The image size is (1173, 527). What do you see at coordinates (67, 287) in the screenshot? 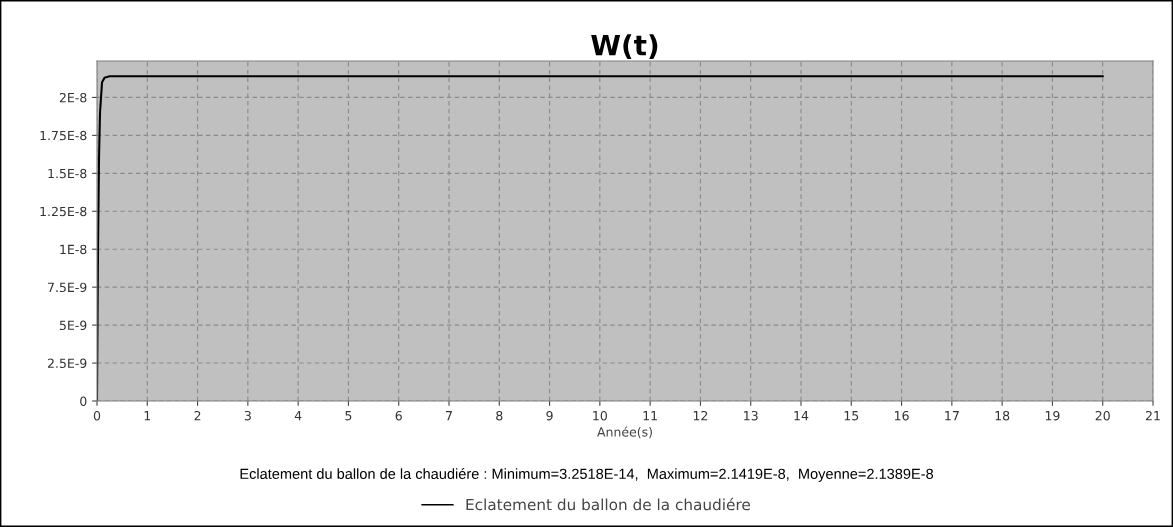
I see `y-tick-label: 7.5E-9` at bounding box center [67, 287].